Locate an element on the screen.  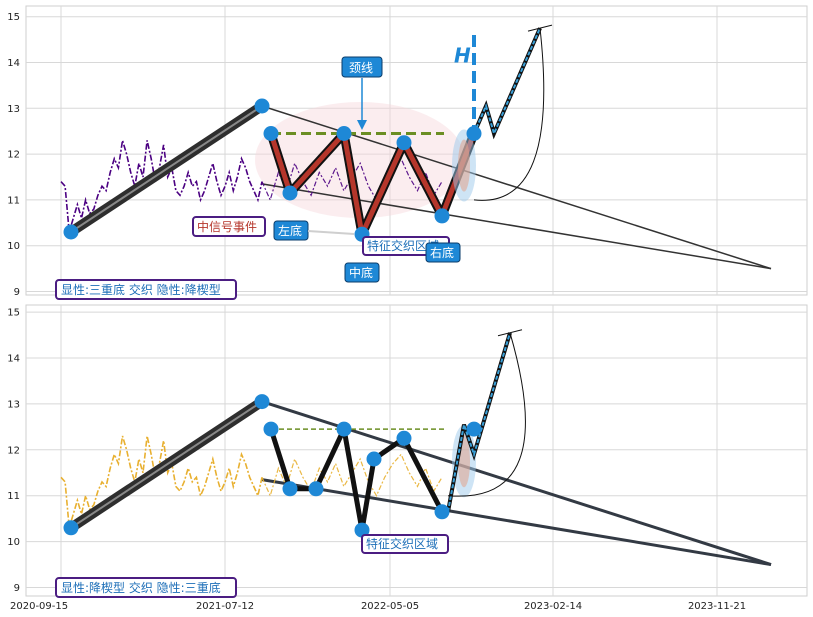
x-tick-label: 2023-02-14 is located at coordinates (553, 606).